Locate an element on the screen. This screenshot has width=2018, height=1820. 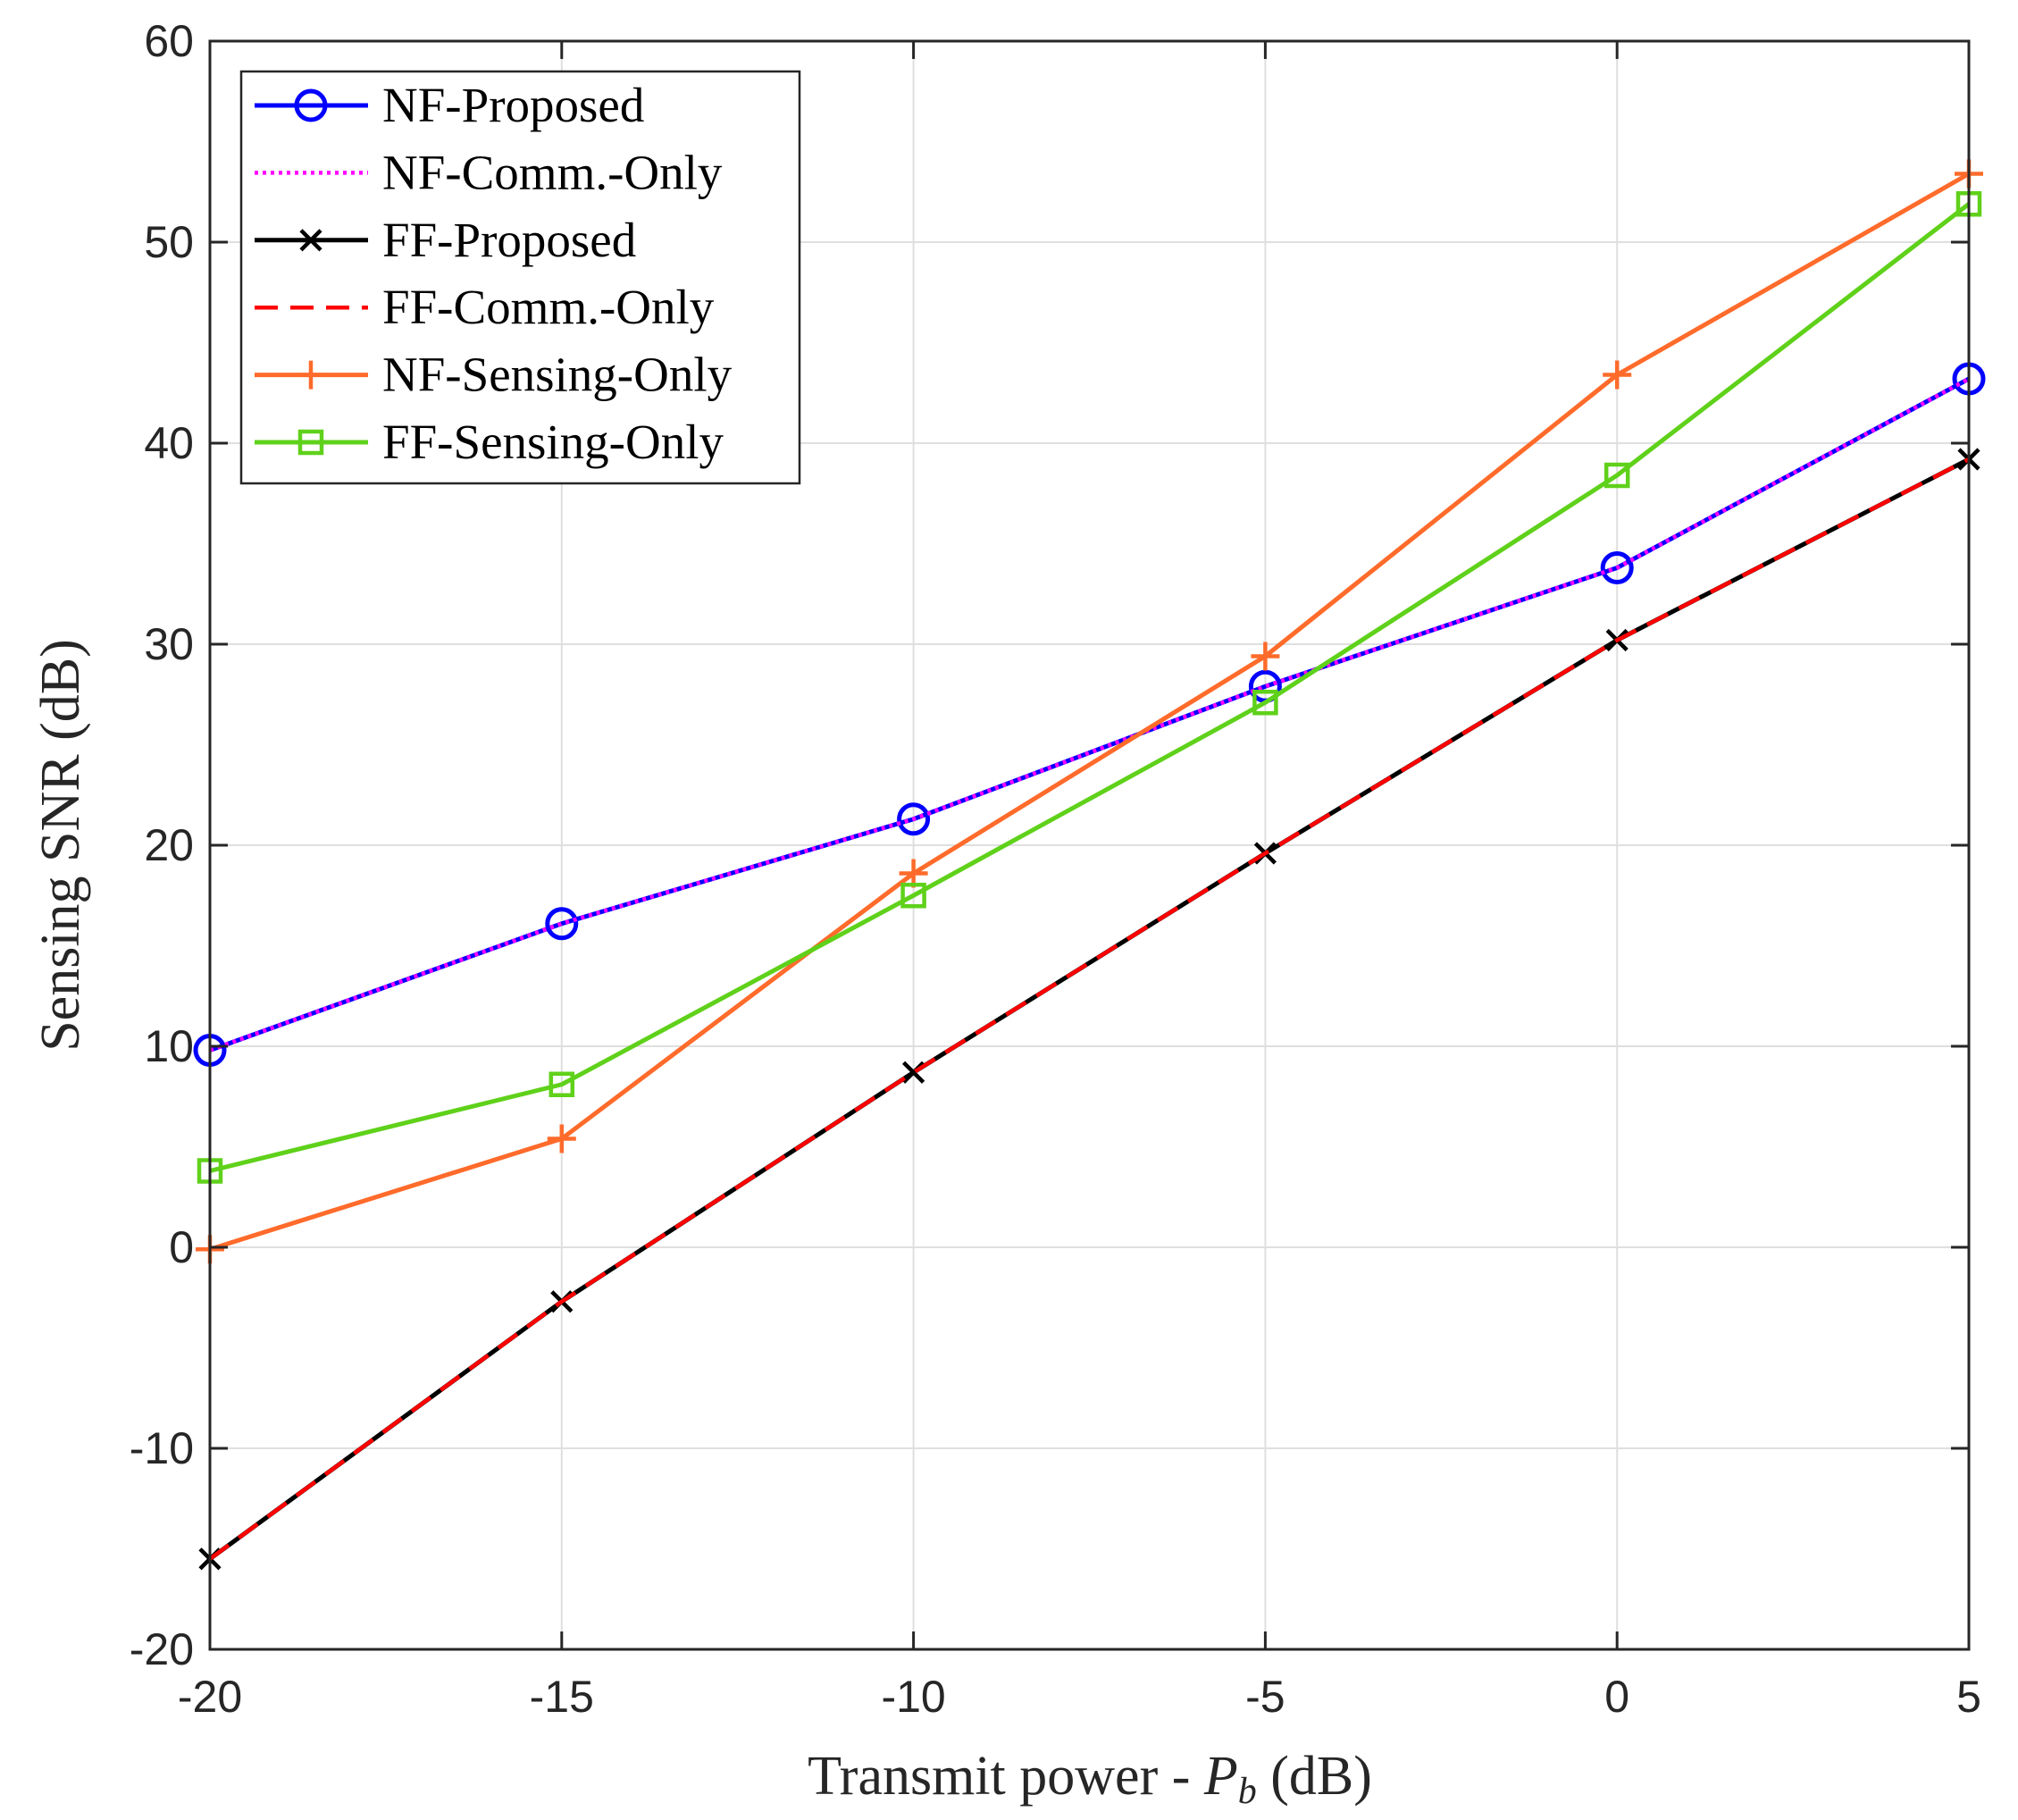
legend-marker-ff-sensing-only is located at coordinates (310, 443).